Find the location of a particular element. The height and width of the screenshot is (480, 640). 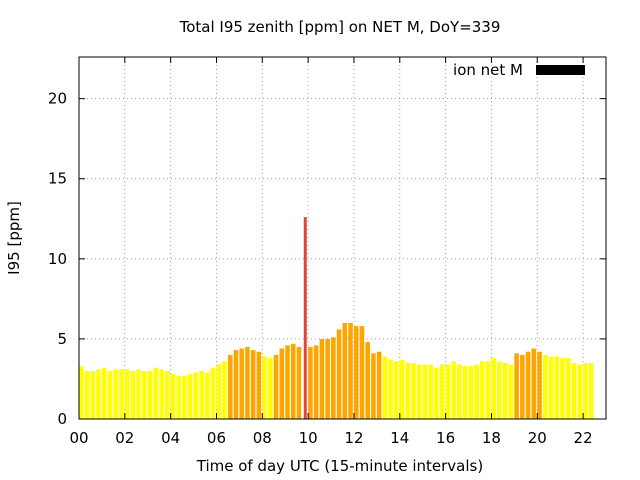

x-axis-label: Time of day UTC (15-minute intervals) is located at coordinates (339, 466).